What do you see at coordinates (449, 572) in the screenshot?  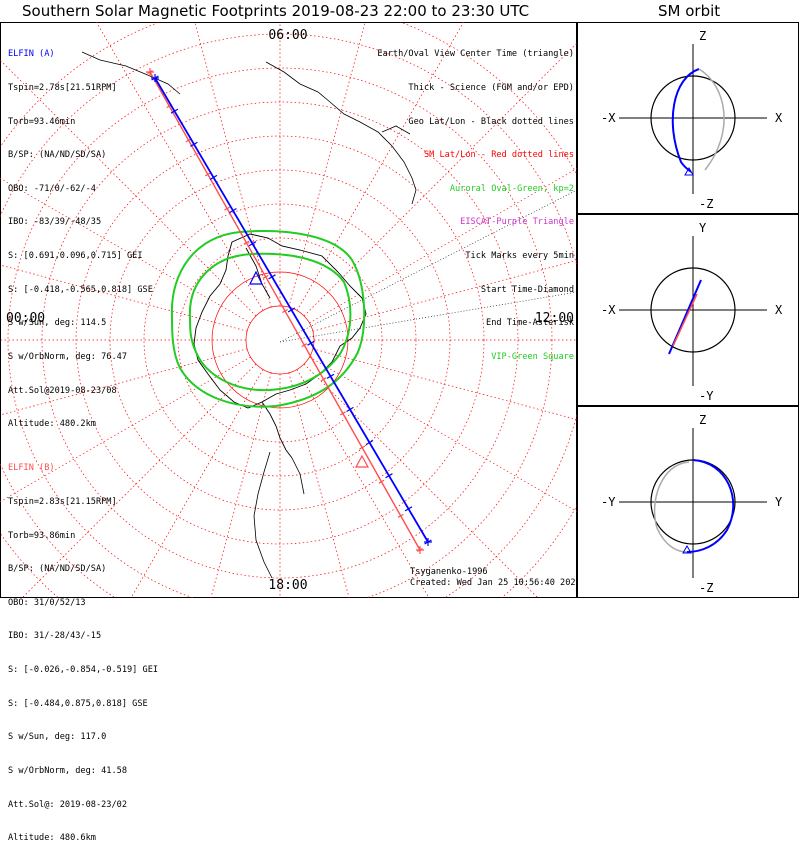 I see `model-credit: Tsyganenko-1996` at bounding box center [449, 572].